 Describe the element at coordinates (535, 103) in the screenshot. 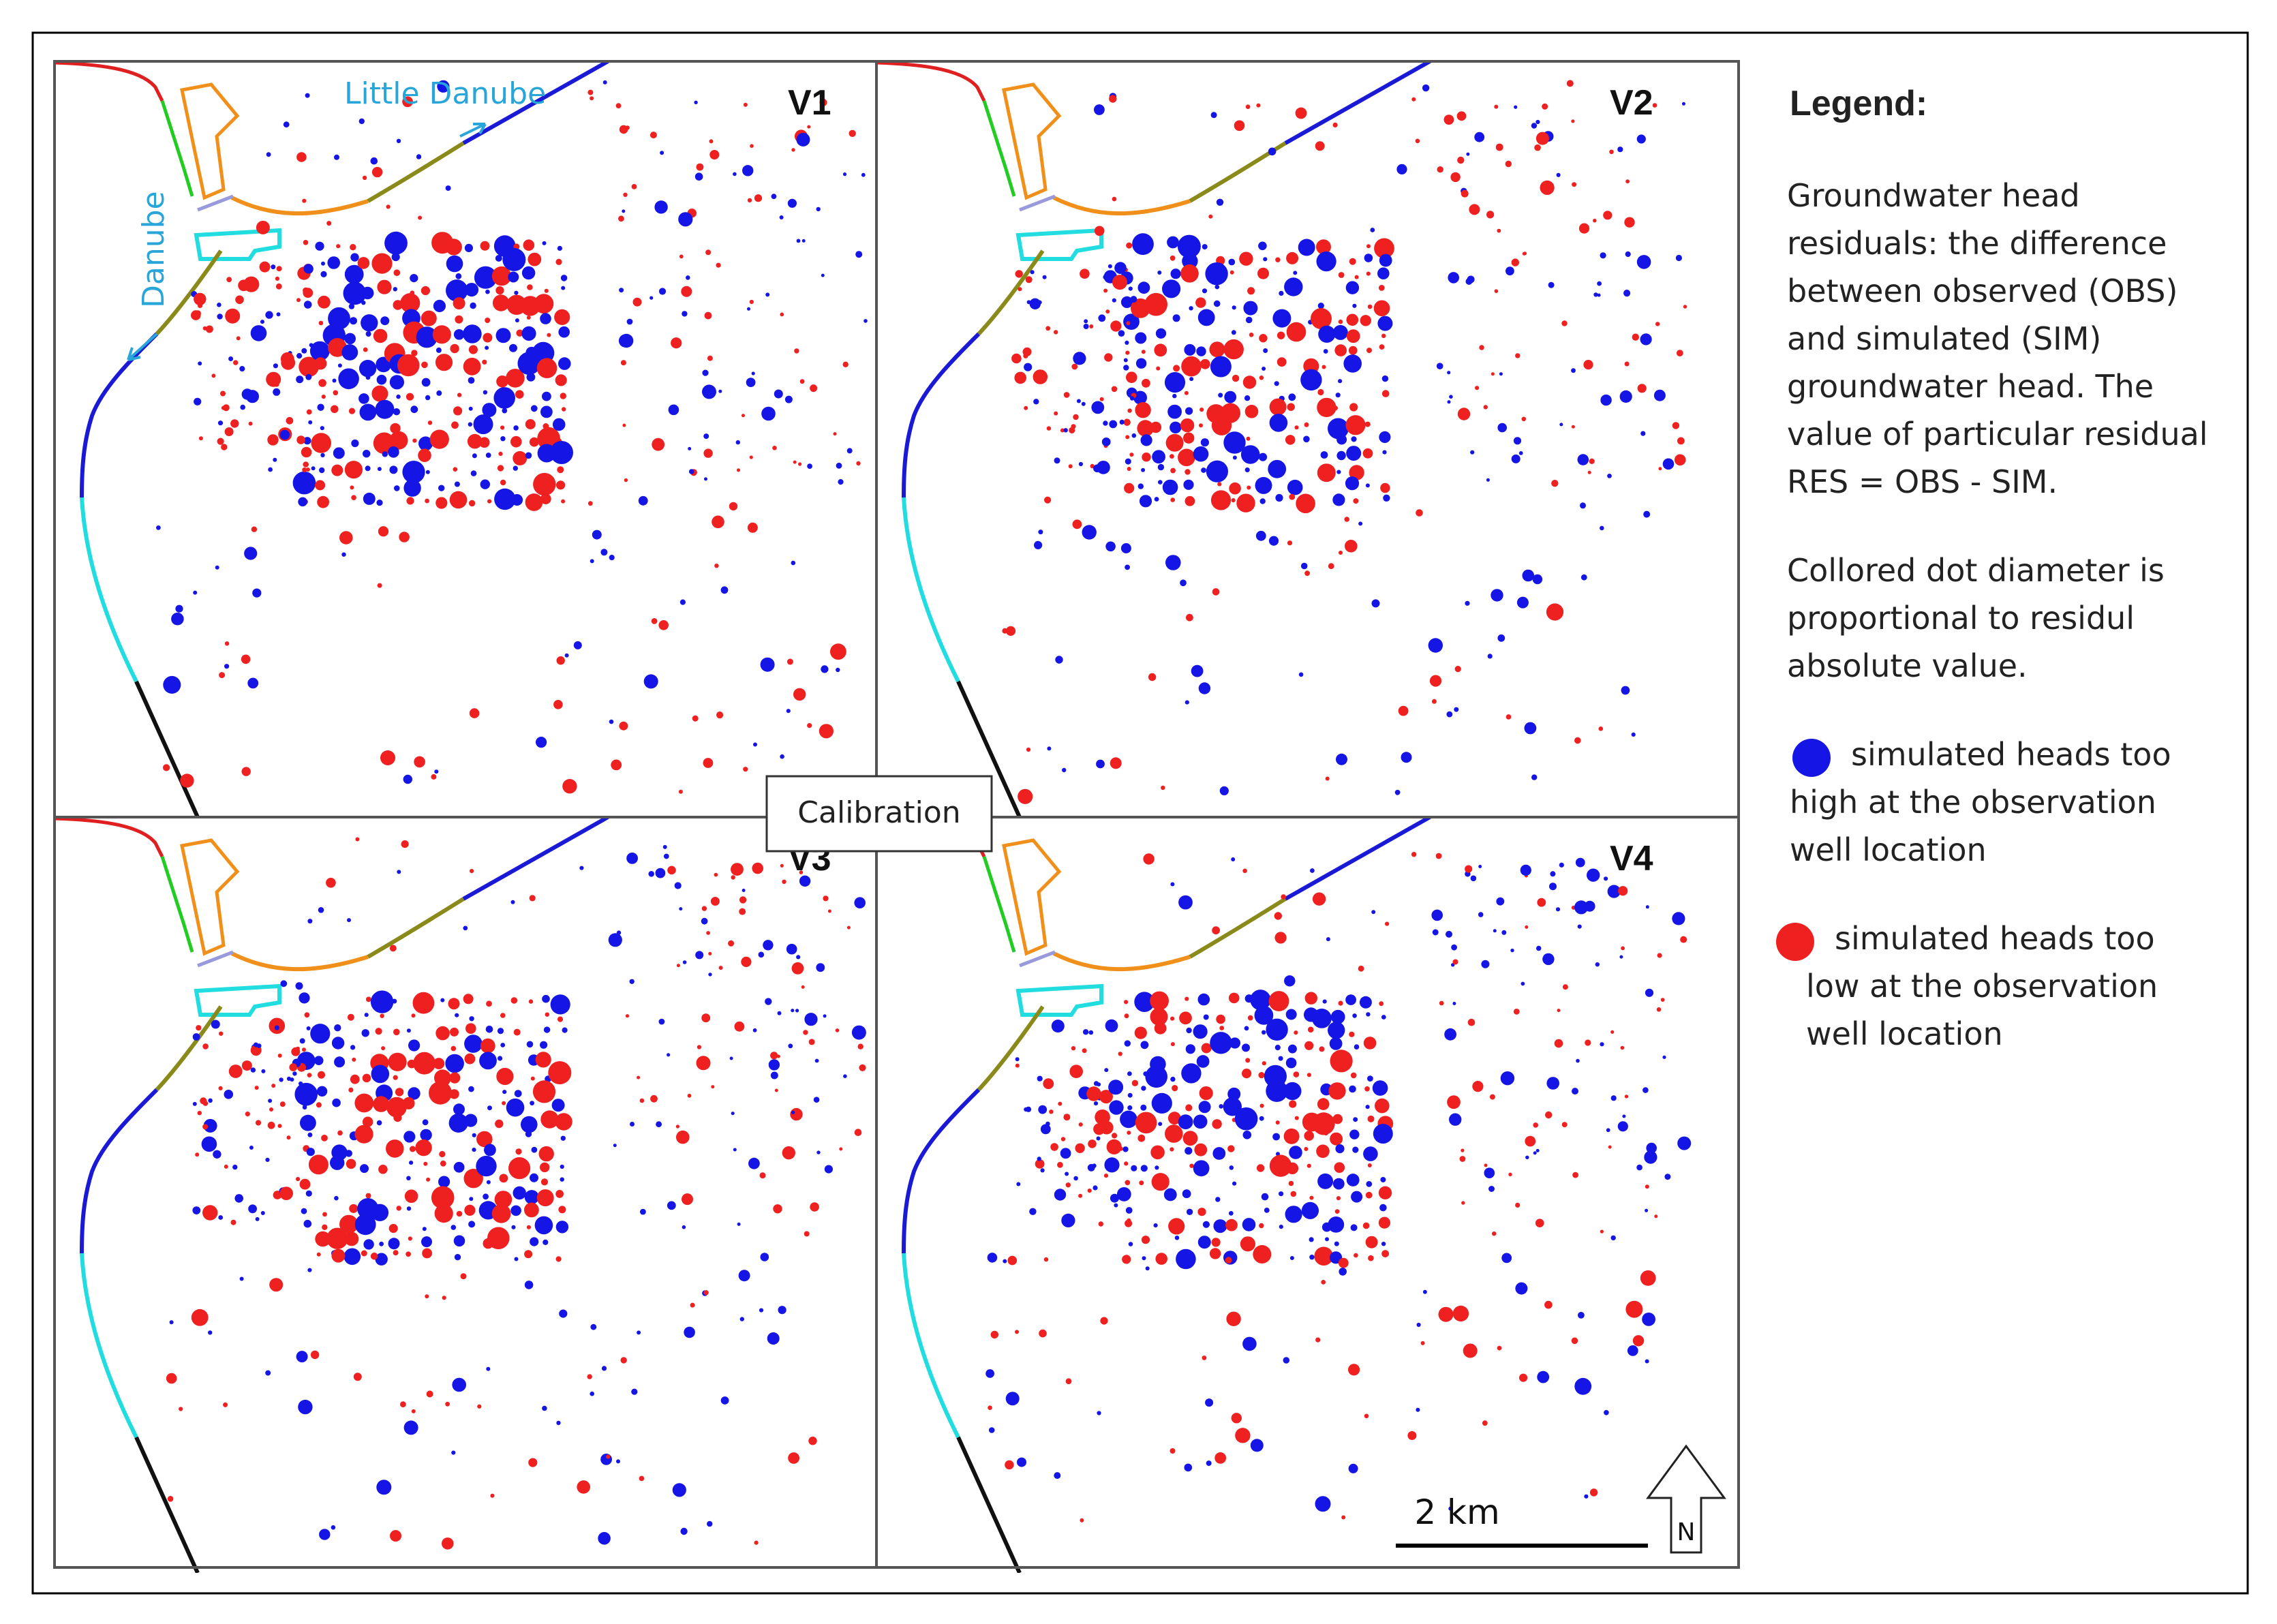

I see `little-danube-river` at that location.